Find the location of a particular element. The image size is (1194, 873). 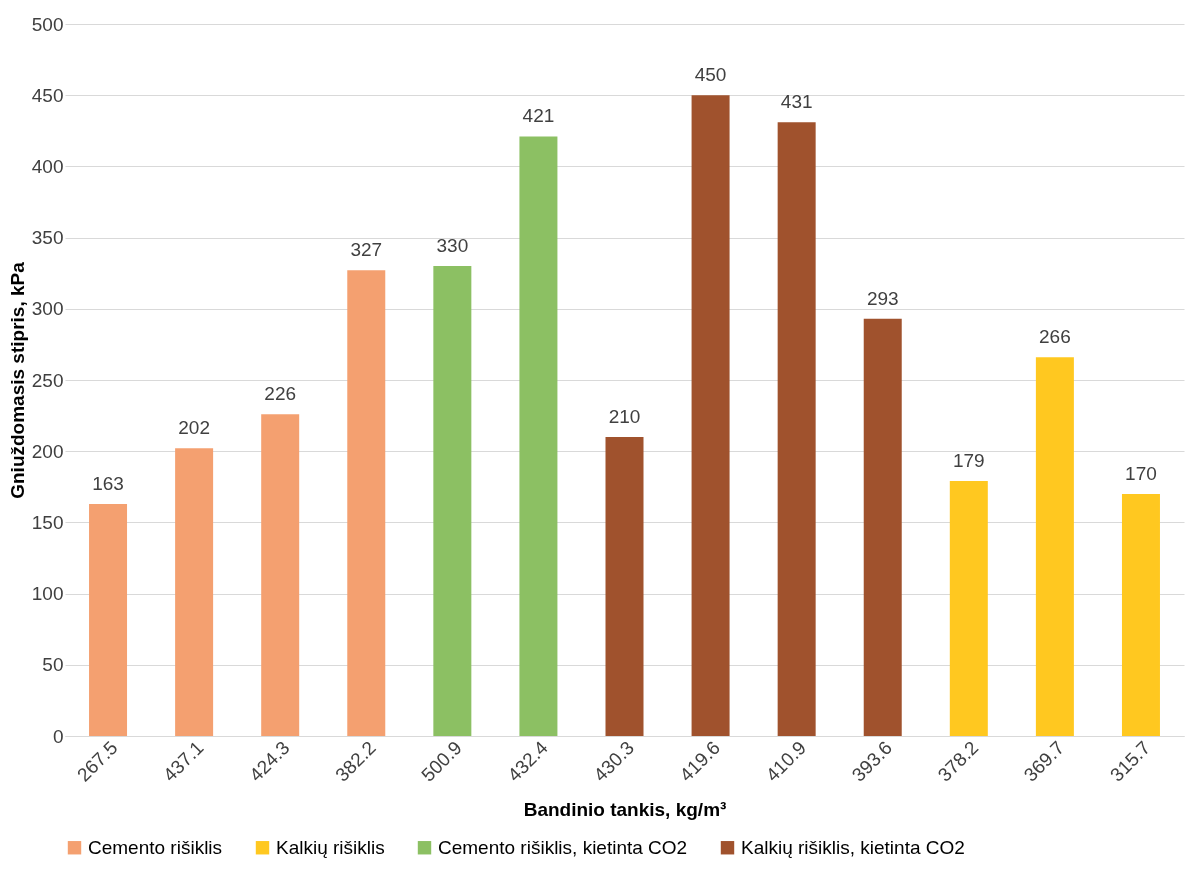

legend-label: Kalkių rišiklis, kietinta CO2 is located at coordinates (853, 847).